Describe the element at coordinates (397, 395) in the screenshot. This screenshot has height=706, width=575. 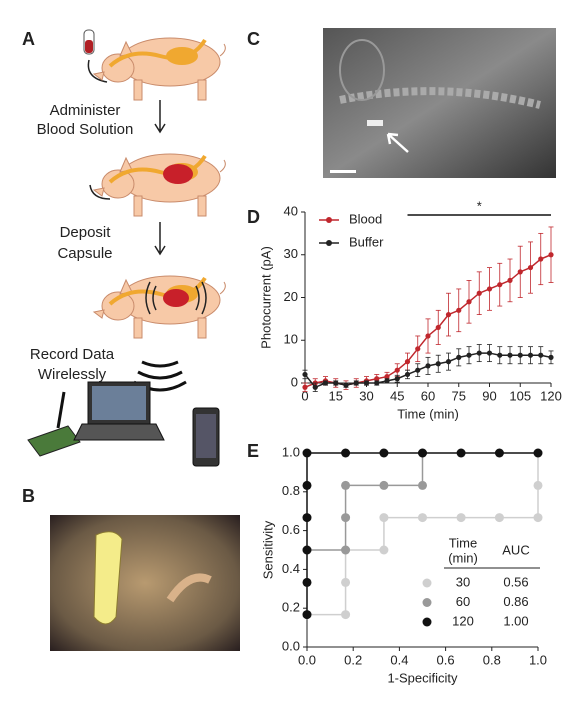
I see `x-tick-label: 45` at that location.